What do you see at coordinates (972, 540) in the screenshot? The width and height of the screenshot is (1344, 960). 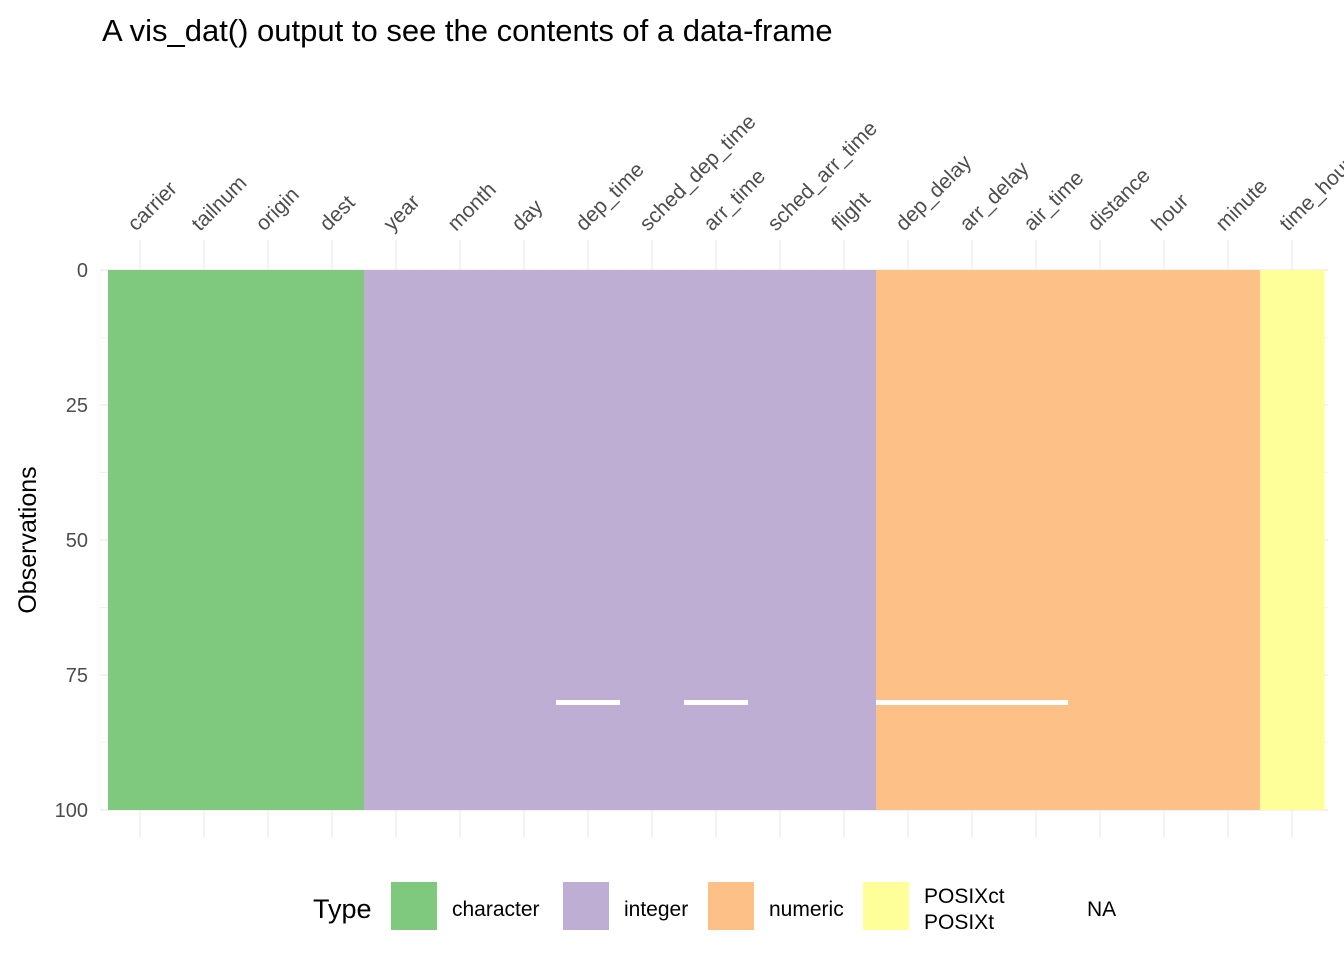 I see `tile-arr_delay` at bounding box center [972, 540].